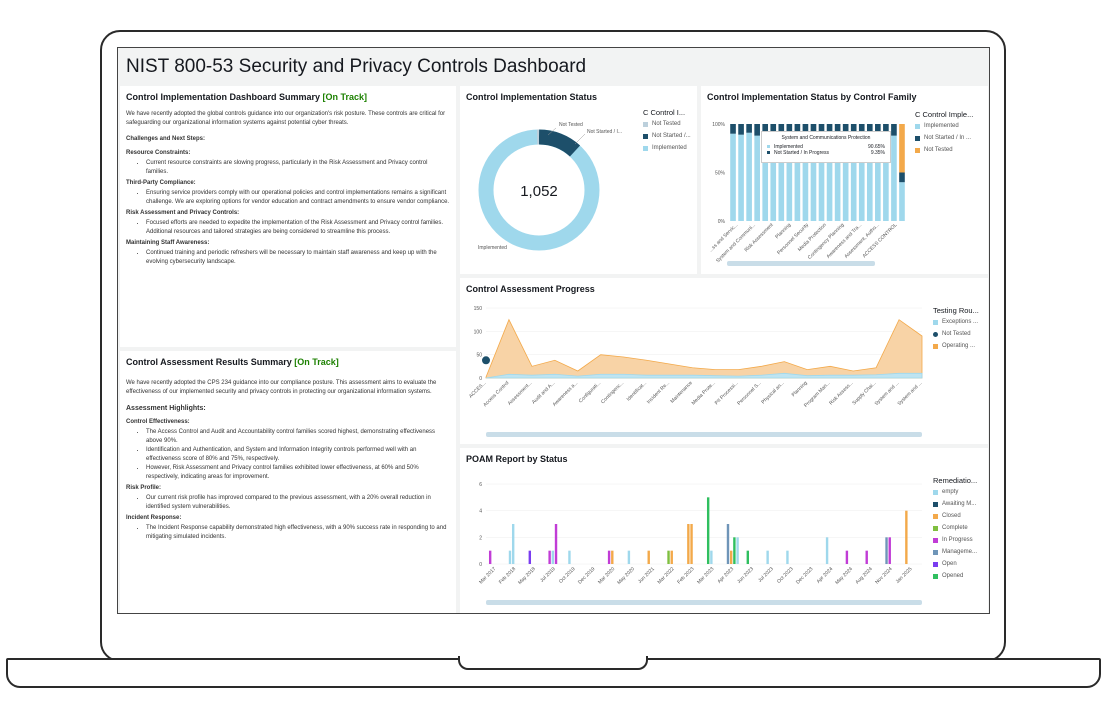 This screenshot has width=1107, height=722. I want to click on poam-scrollbar, so click(704, 602).